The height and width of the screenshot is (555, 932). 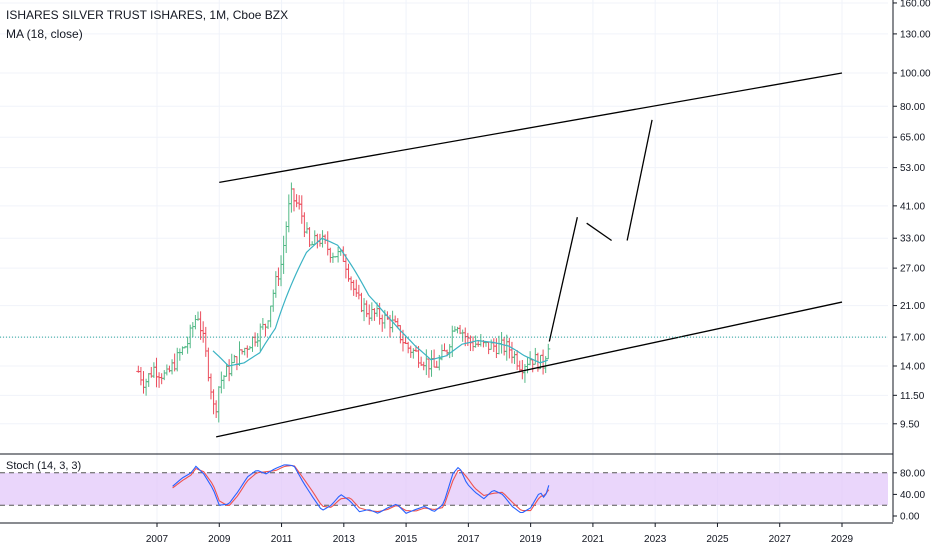 What do you see at coordinates (468, 539) in the screenshot?
I see `time-axis-label: 2017` at bounding box center [468, 539].